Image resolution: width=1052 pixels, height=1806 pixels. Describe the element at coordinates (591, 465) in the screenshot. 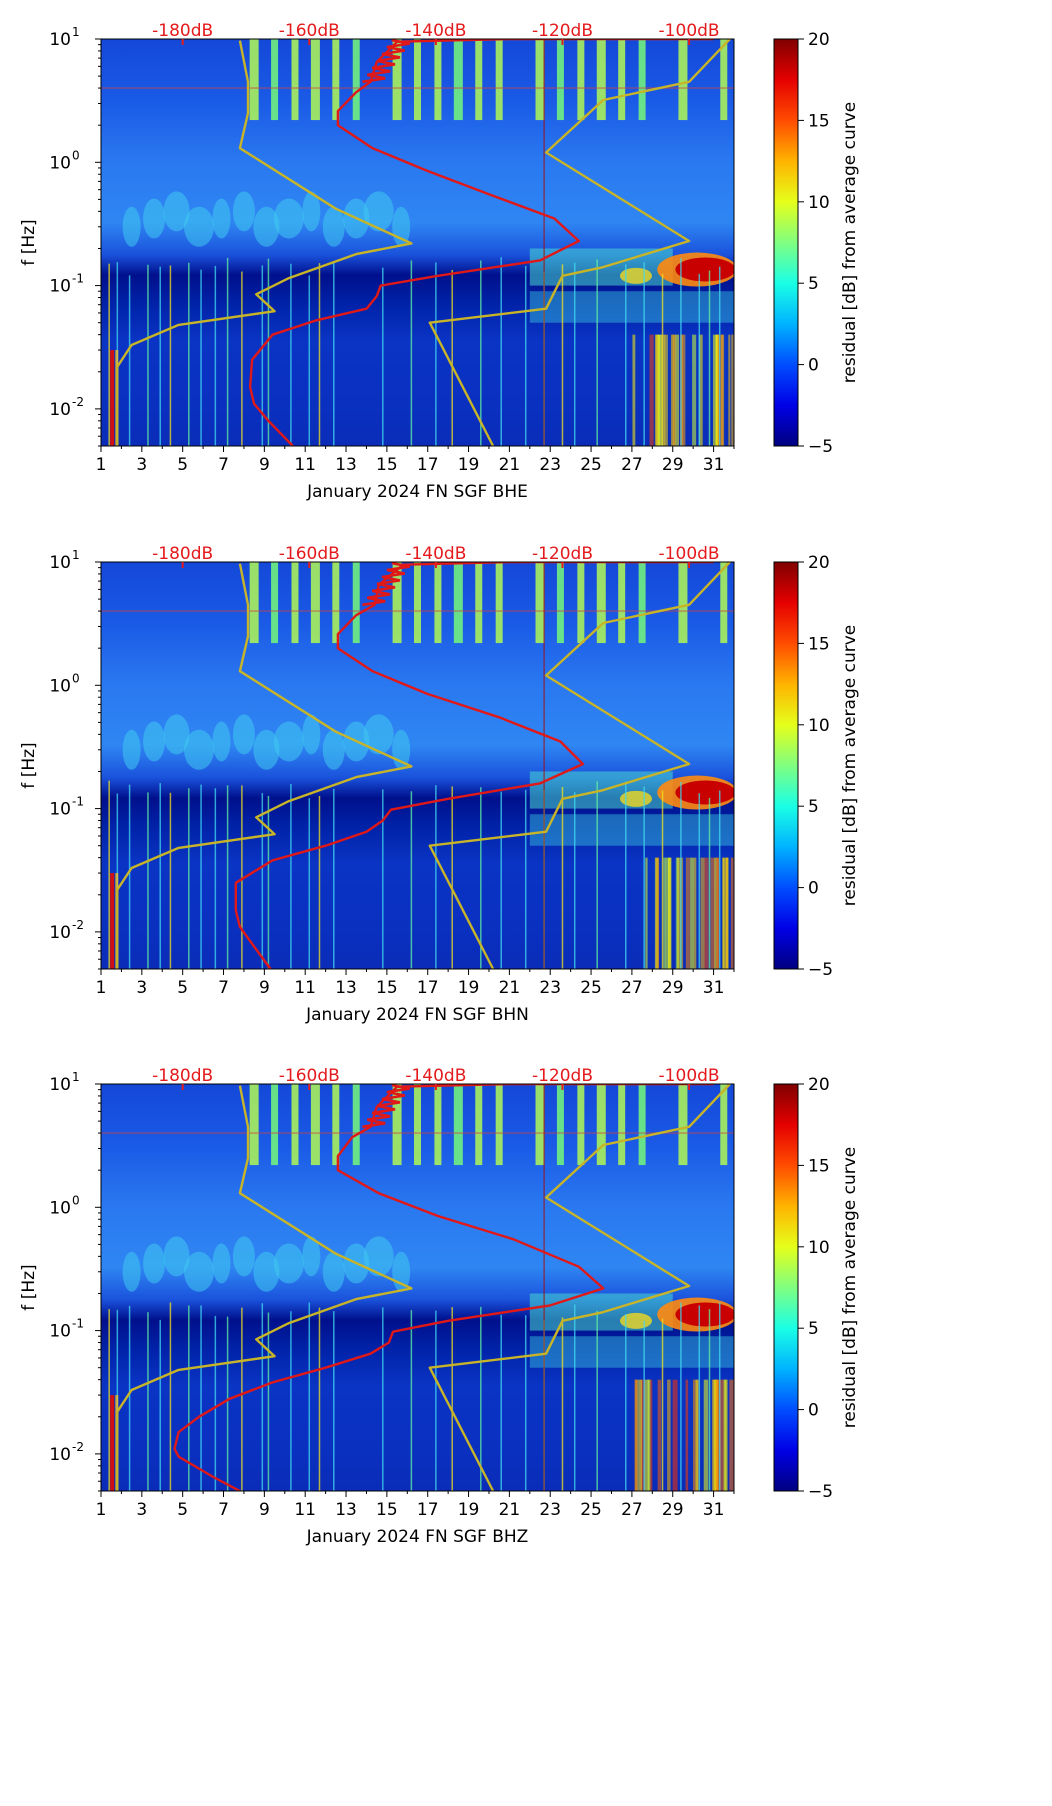

I see `x-tick-label: 25` at that location.